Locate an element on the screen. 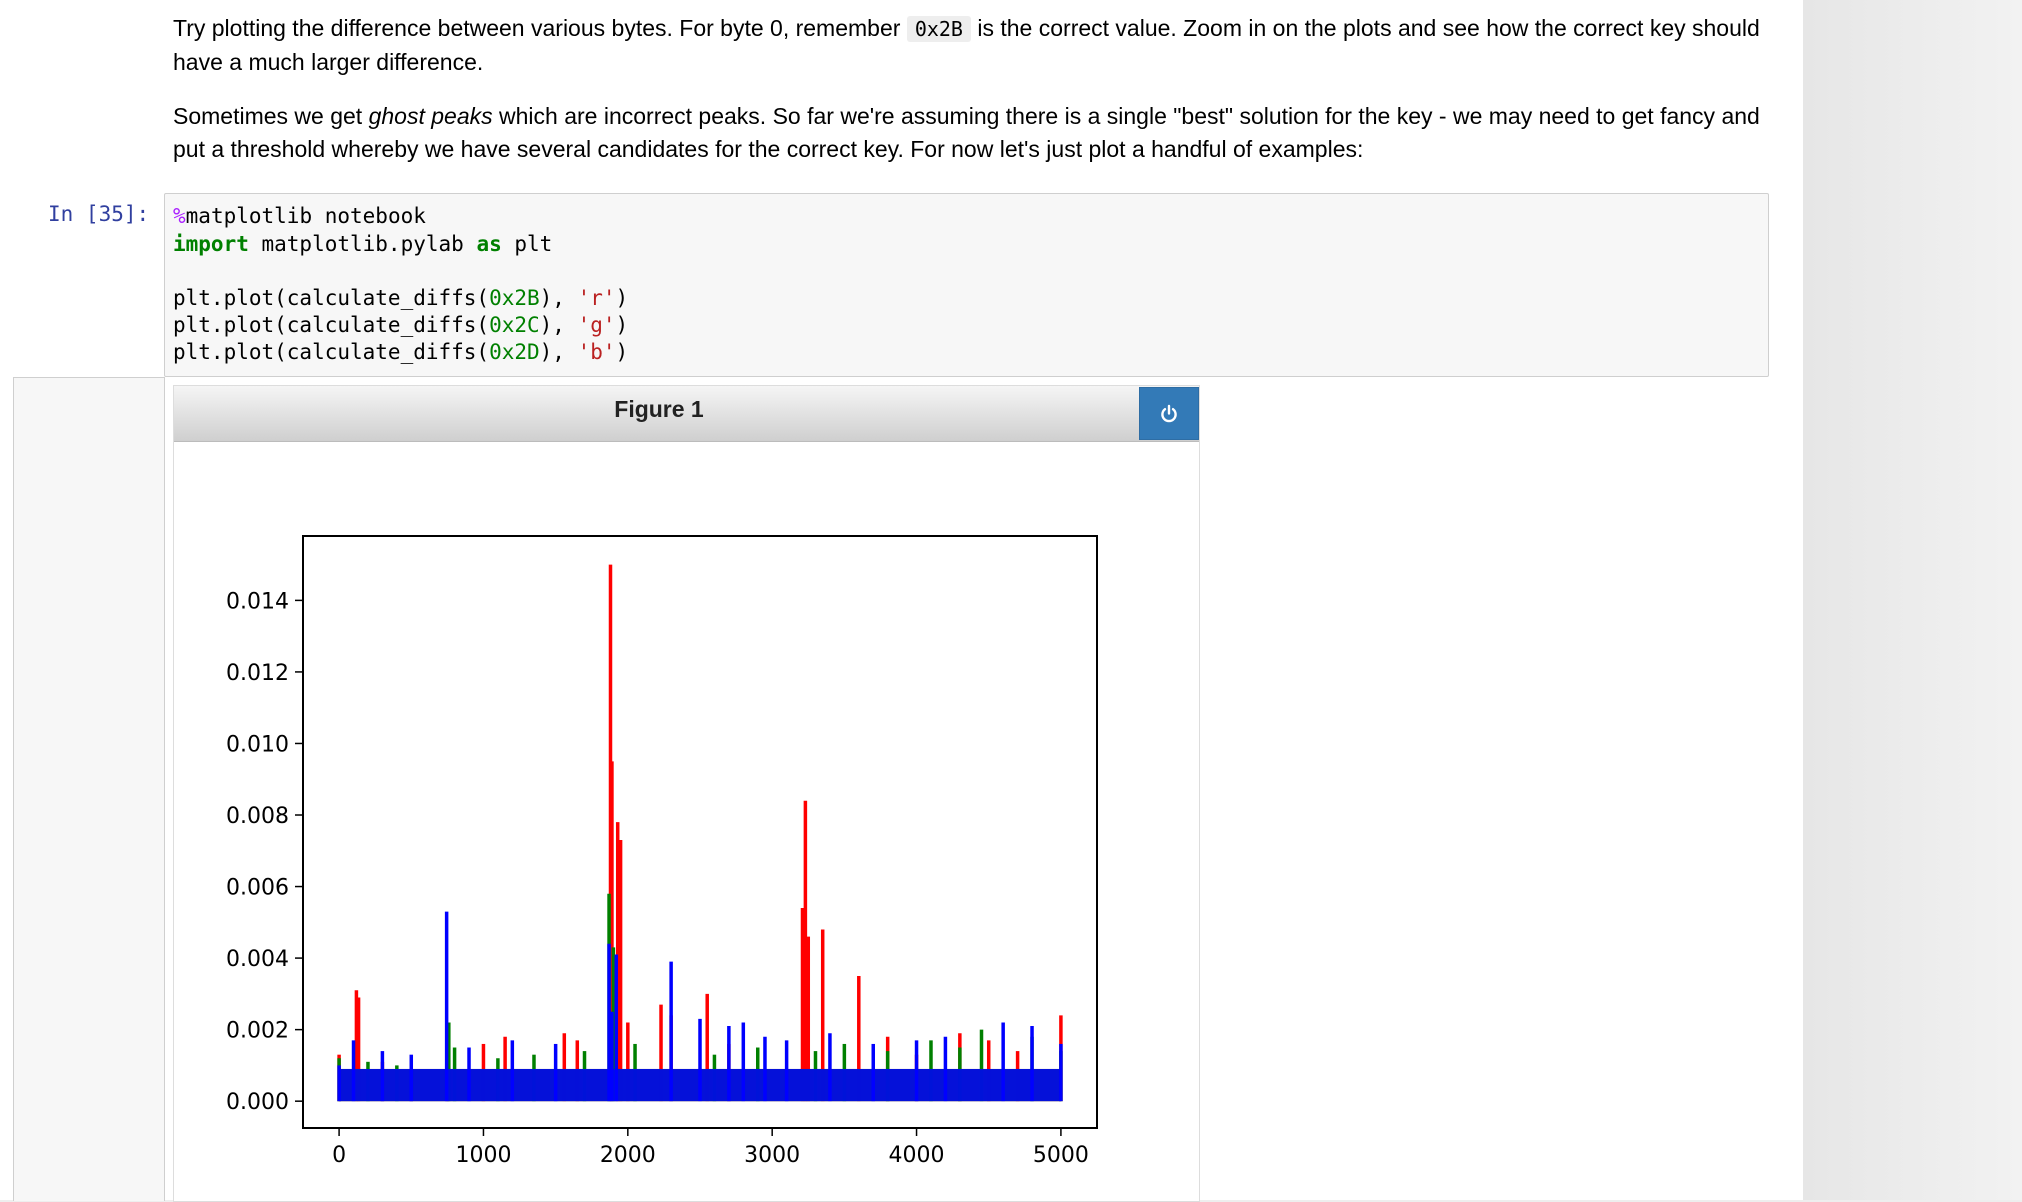  magic-percent: % is located at coordinates (179, 216).